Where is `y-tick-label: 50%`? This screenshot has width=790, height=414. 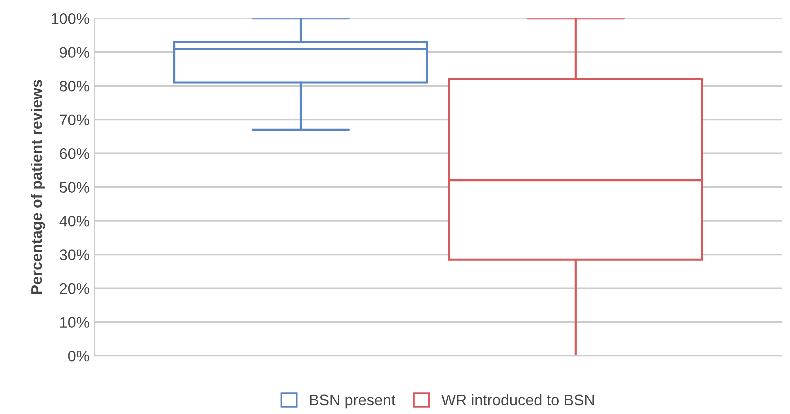 y-tick-label: 50% is located at coordinates (75, 188).